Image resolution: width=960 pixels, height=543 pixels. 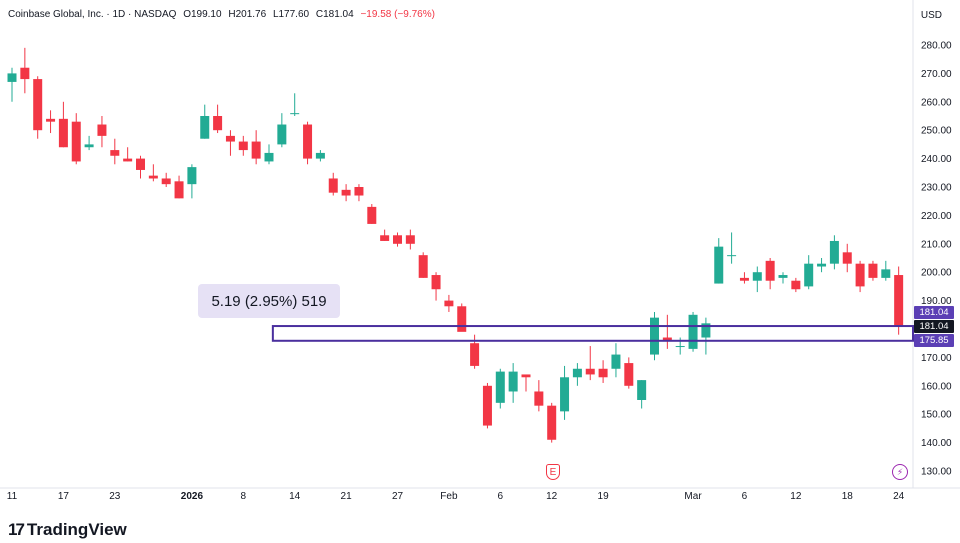 I want to click on x-tick-label: 11, so click(x=12, y=496).